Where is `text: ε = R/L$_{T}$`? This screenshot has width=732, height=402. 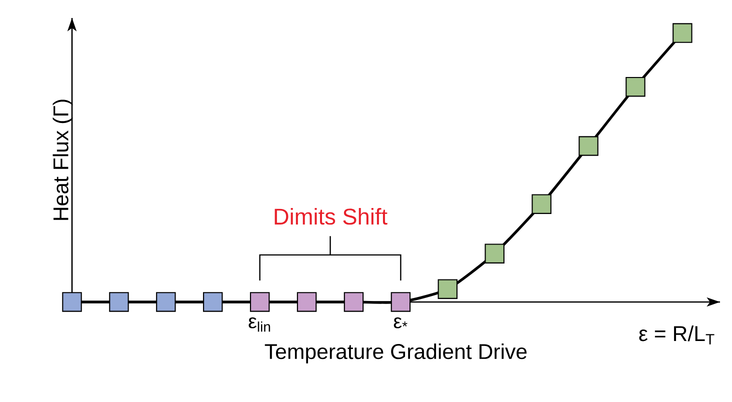 text: ε = R/L$_{T}$ is located at coordinates (676, 335).